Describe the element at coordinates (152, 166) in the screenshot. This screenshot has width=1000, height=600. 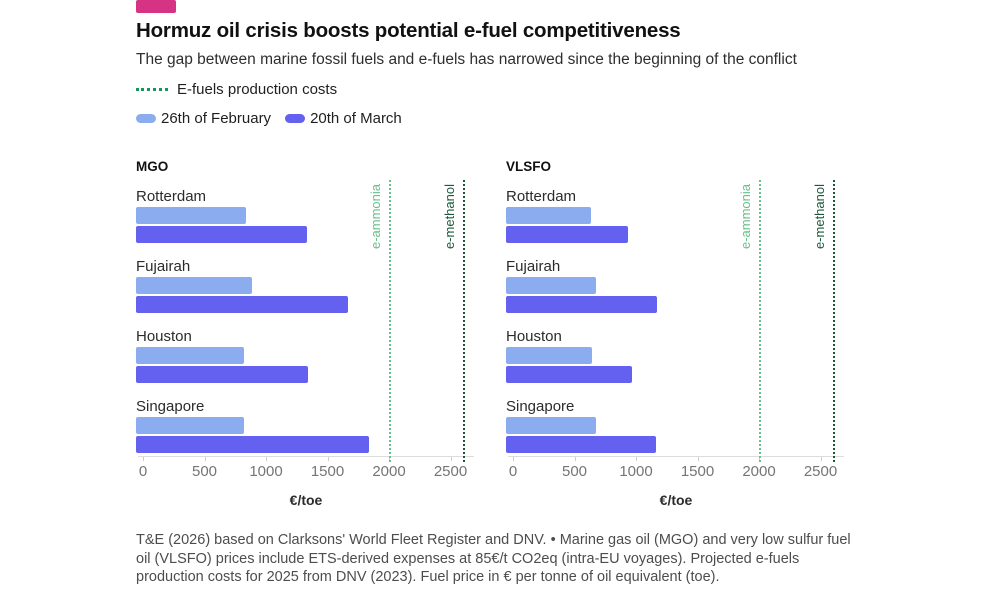
I see `panel-title-mgo: MGO` at that location.